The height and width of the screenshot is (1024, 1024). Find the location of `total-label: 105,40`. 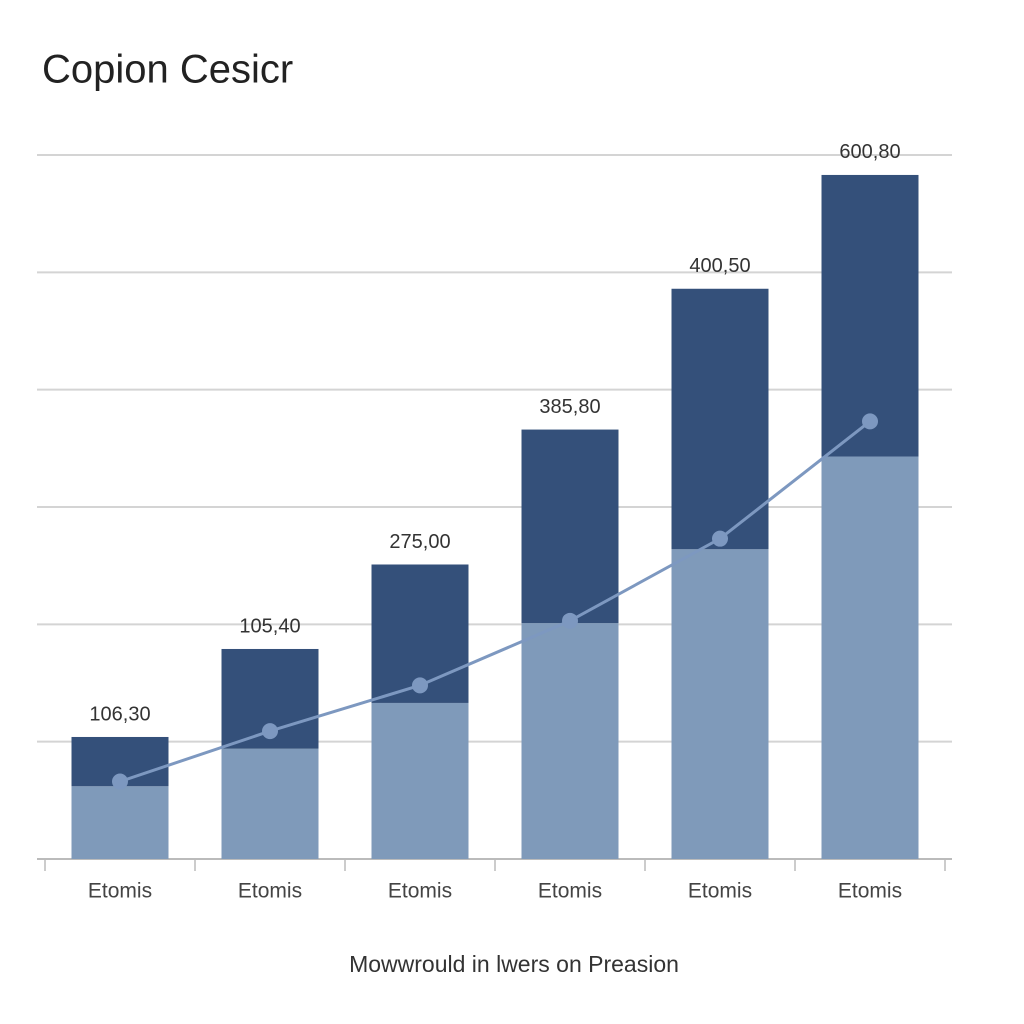

total-label: 105,40 is located at coordinates (269, 626).